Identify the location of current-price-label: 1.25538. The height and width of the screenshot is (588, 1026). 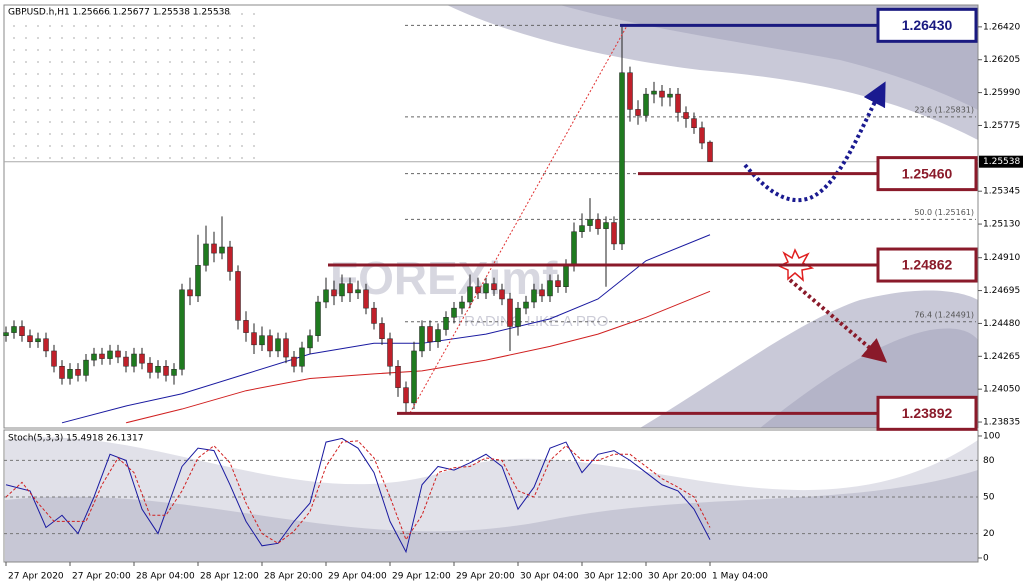
(1001, 162).